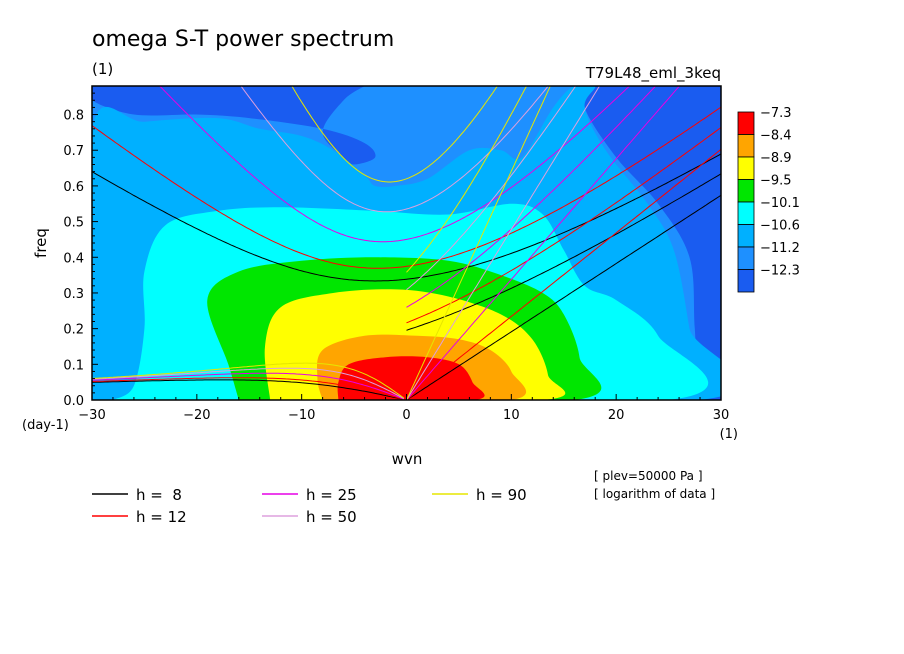  I want to click on x-unit-label: (1), so click(729, 434).